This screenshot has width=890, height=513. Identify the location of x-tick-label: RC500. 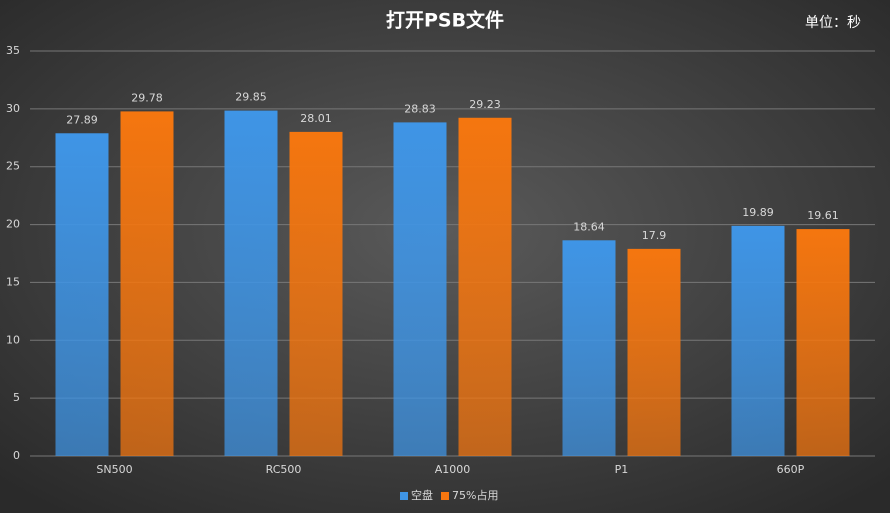
(284, 469).